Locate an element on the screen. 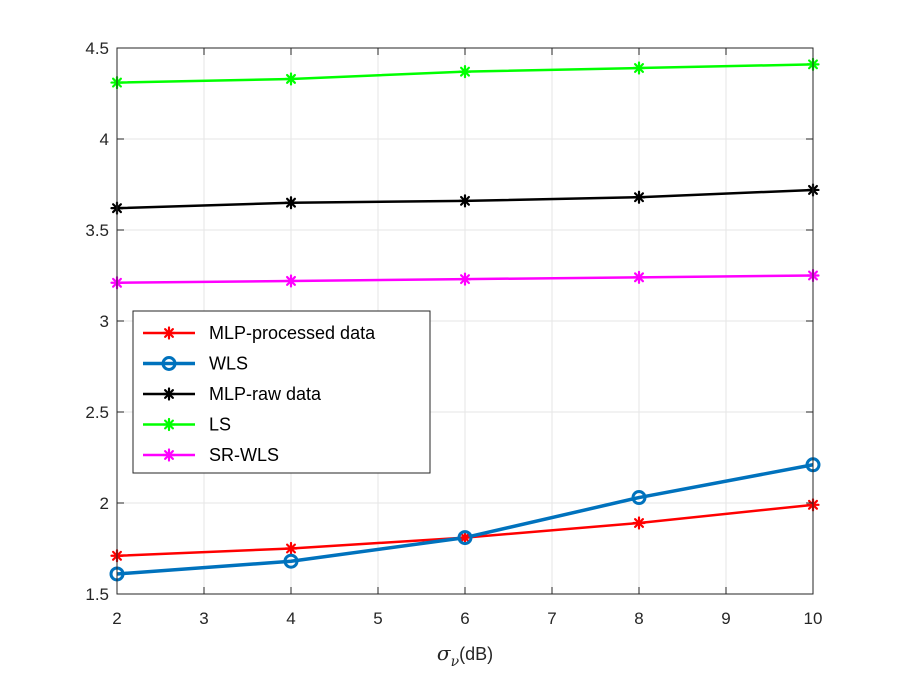 The image size is (897, 673). x-tick-label: 6 is located at coordinates (464, 618).